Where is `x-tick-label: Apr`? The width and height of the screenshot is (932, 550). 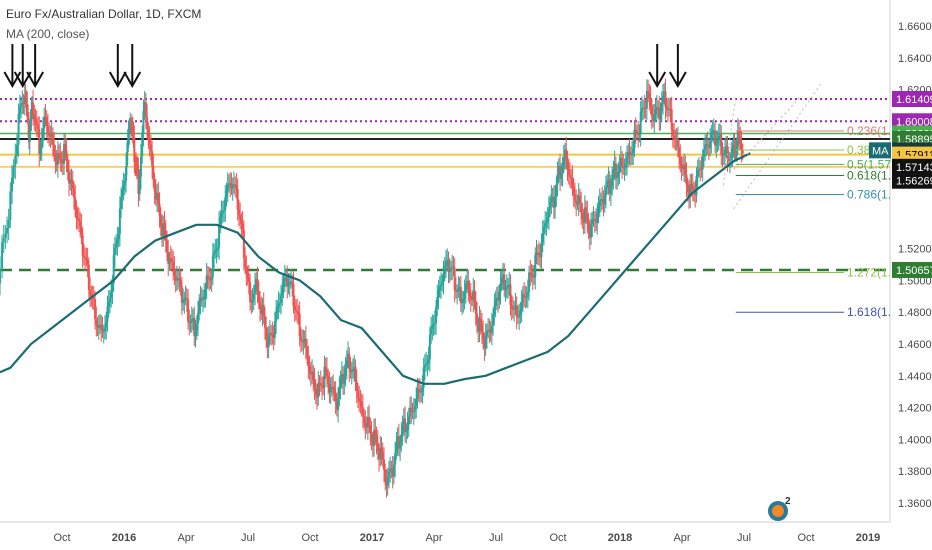 x-tick-label: Apr is located at coordinates (681, 538).